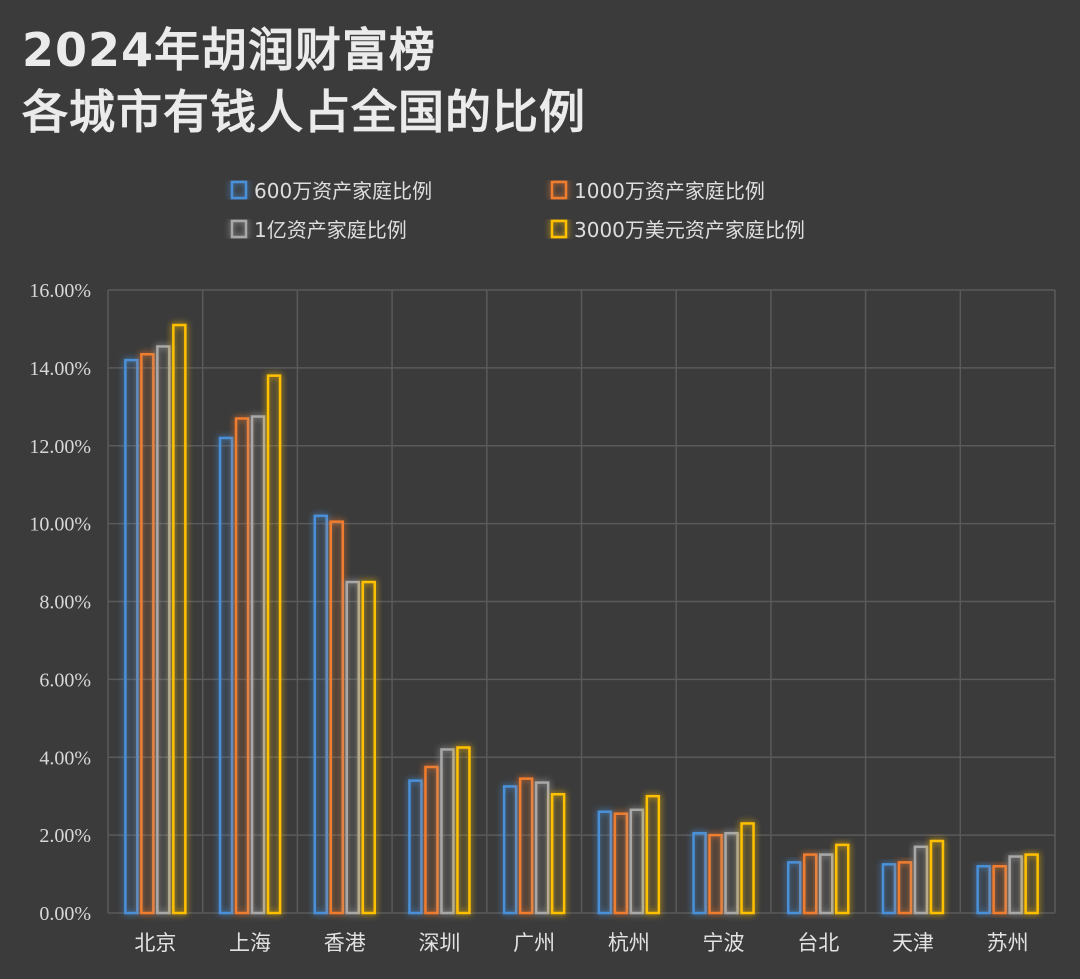  I want to click on x-tick-label: 台北, so click(818, 943).